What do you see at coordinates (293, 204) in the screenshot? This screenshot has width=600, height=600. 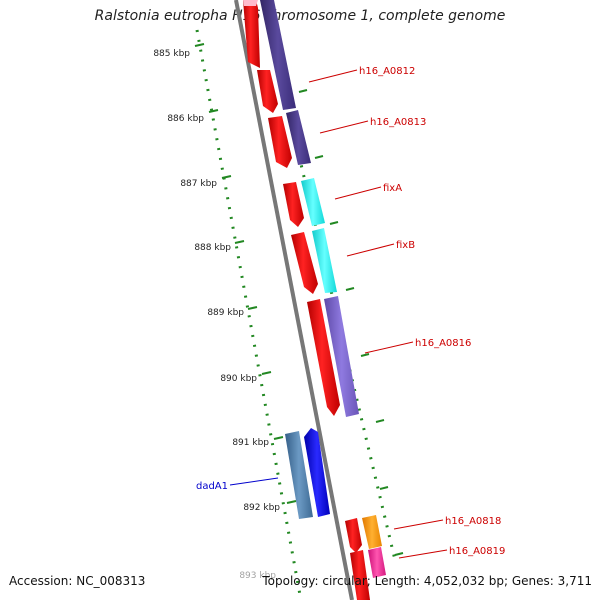 I see `gene-fixA-arrow-red` at bounding box center [293, 204].